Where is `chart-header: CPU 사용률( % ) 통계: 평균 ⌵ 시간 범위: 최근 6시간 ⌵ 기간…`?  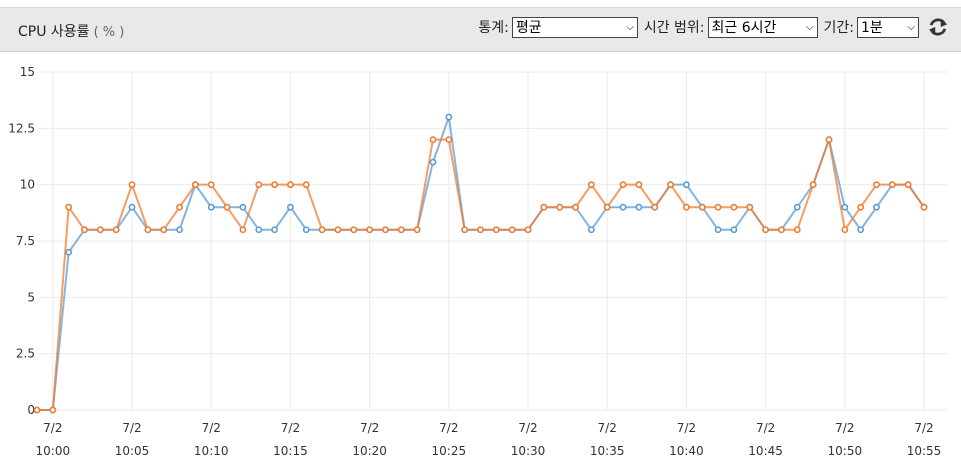
chart-header: CPU 사용률( % ) 통계: 평균 ⌵ 시간 범위: 최근 6시간 ⌵ 기간… is located at coordinates (480, 29).